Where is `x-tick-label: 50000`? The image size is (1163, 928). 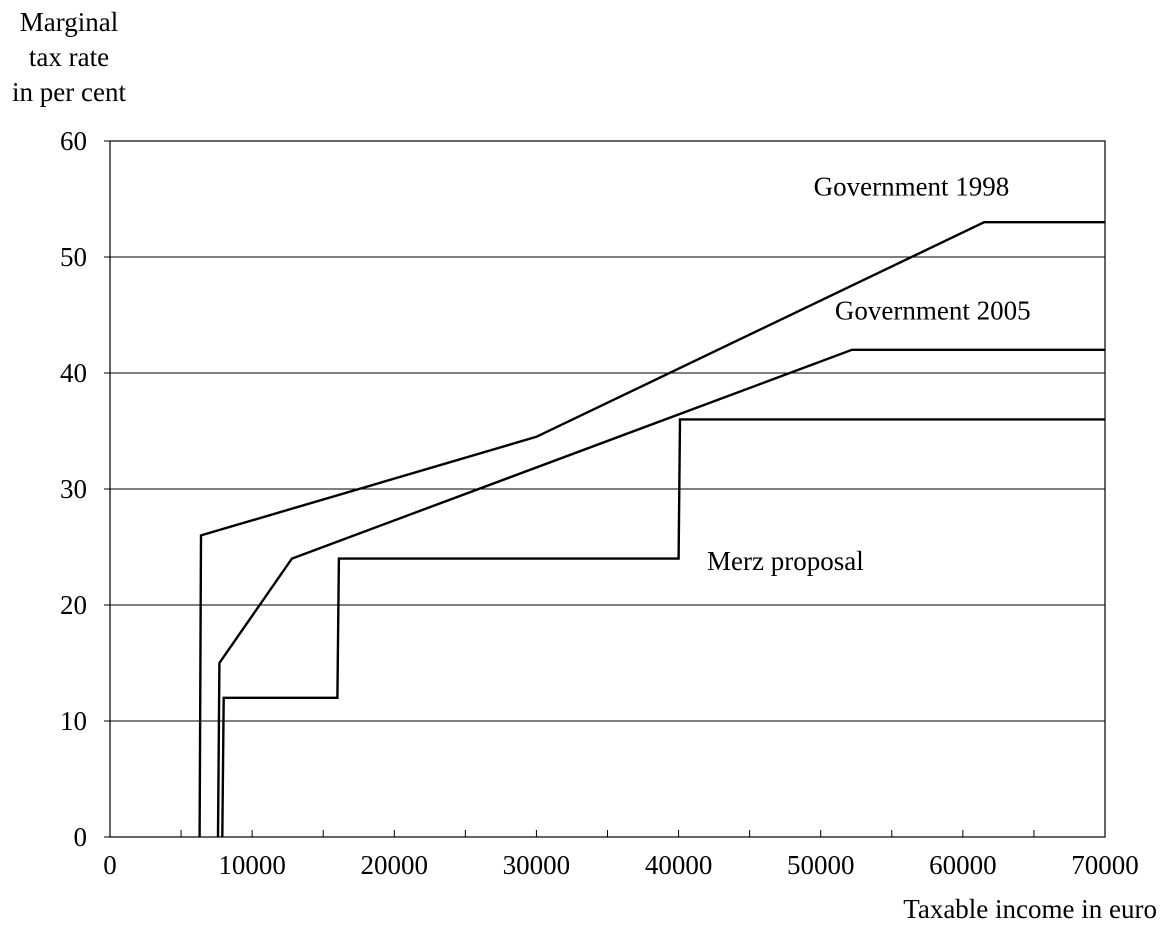
x-tick-label: 50000 is located at coordinates (821, 865).